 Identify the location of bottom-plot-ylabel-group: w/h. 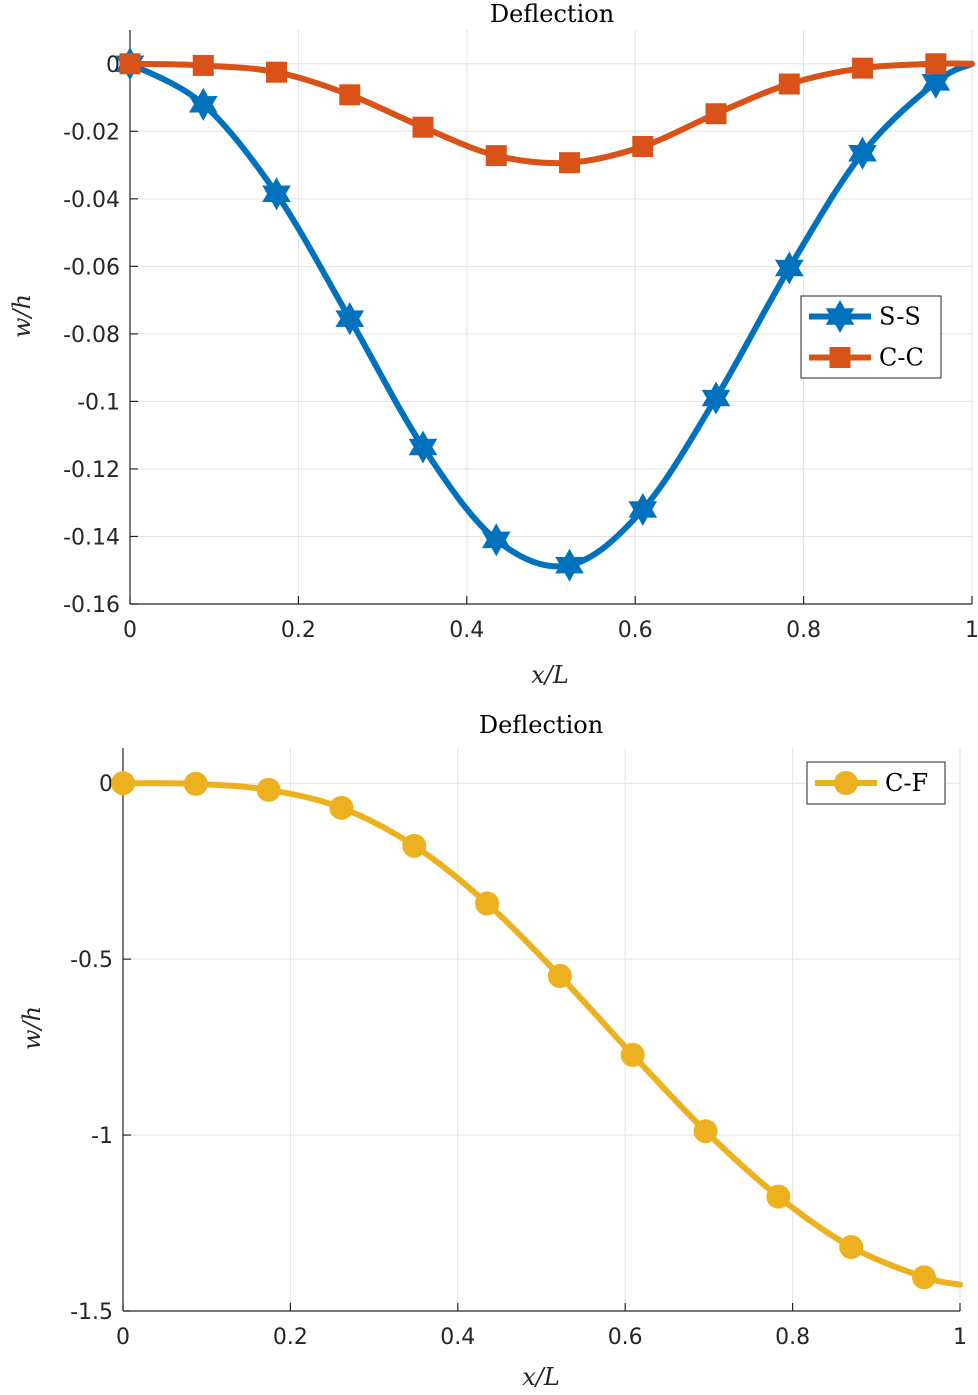
(32, 1028).